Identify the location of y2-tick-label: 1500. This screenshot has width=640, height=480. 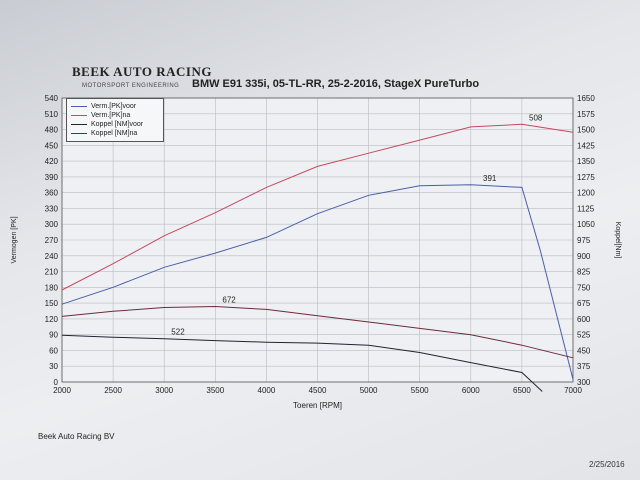
(586, 130).